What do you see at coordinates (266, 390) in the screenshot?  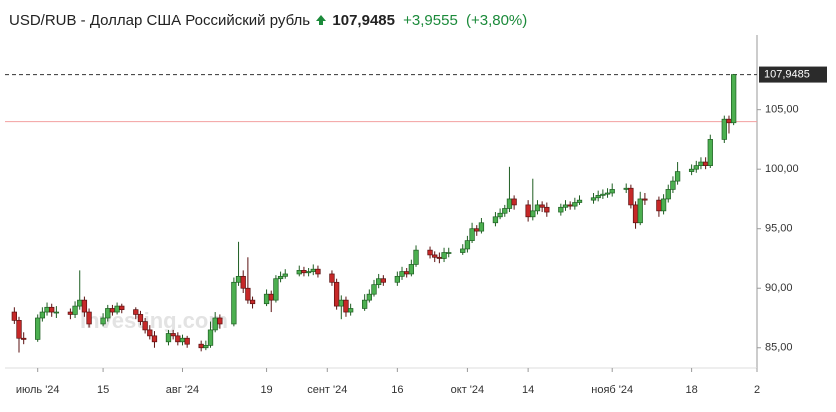 I see `x-tick-label: 19` at bounding box center [266, 390].